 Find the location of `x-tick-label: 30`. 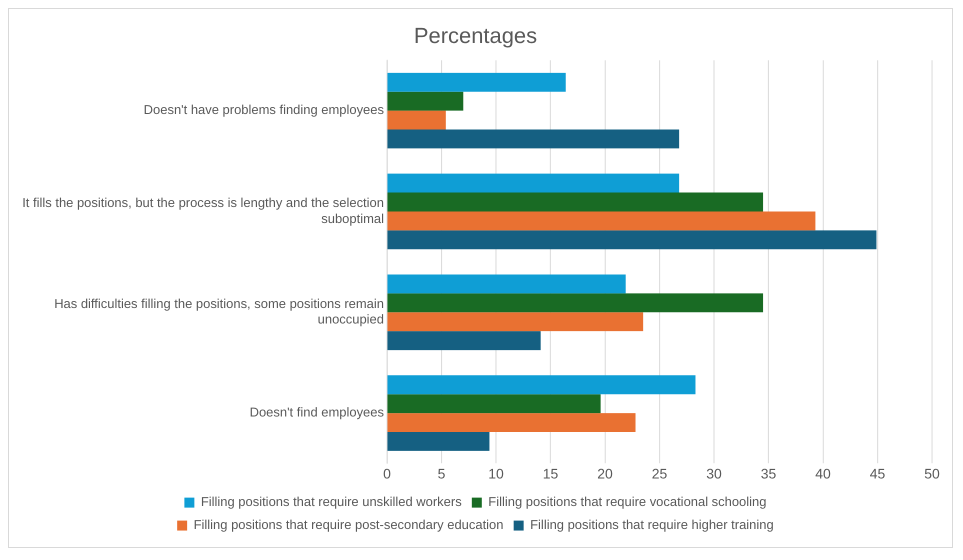

x-tick-label: 30 is located at coordinates (714, 474).